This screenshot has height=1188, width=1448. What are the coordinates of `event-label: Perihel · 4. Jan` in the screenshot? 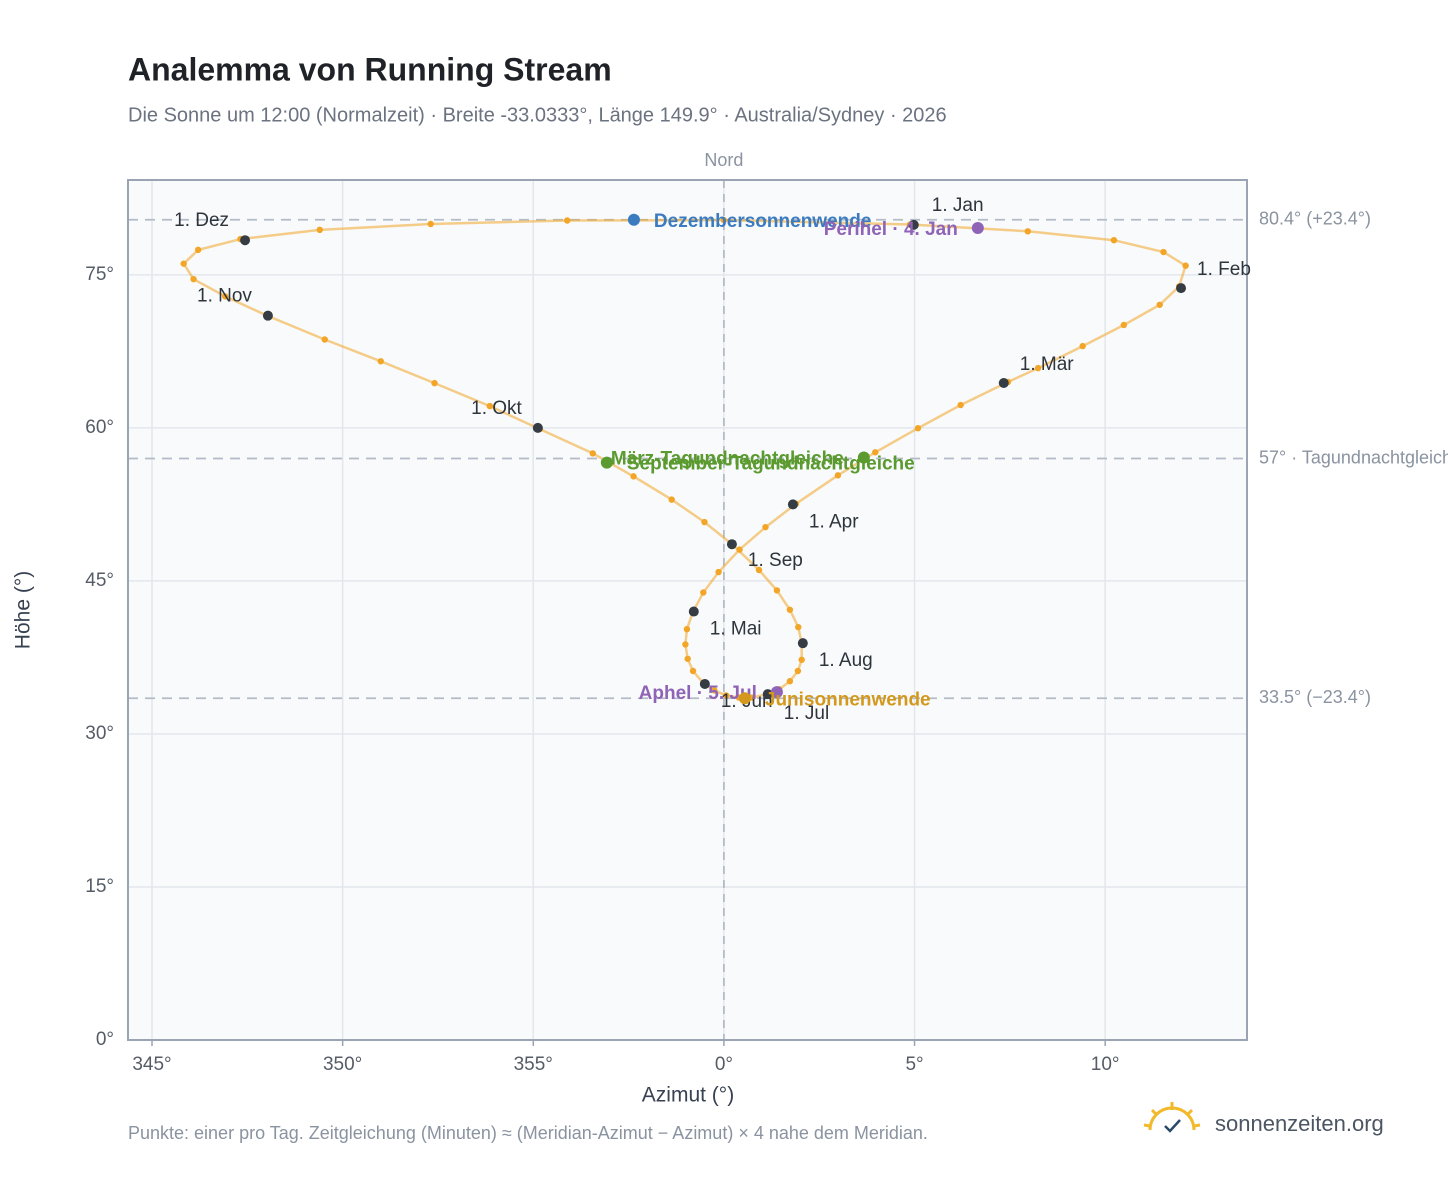 It's located at (891, 229).